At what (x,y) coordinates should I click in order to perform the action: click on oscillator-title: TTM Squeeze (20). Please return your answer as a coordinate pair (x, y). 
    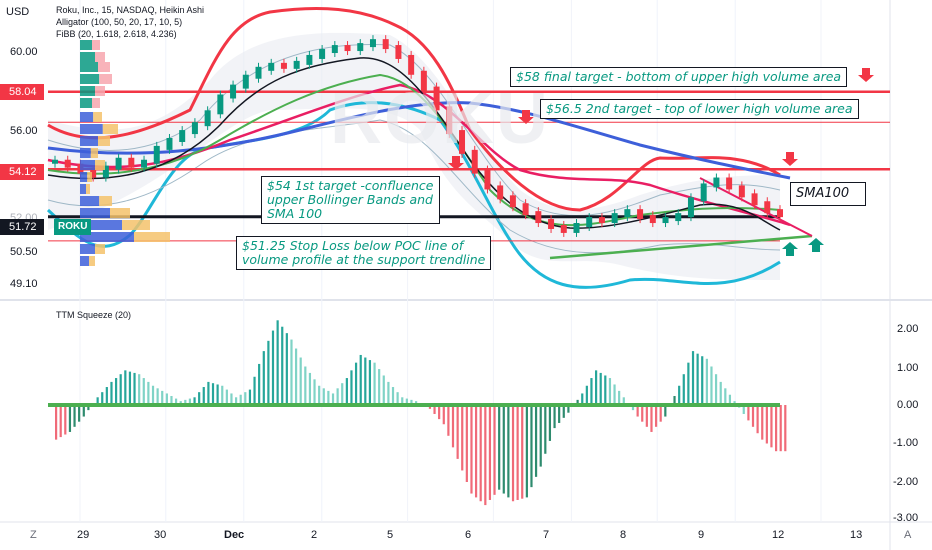
    Looking at the image, I should click on (94, 315).